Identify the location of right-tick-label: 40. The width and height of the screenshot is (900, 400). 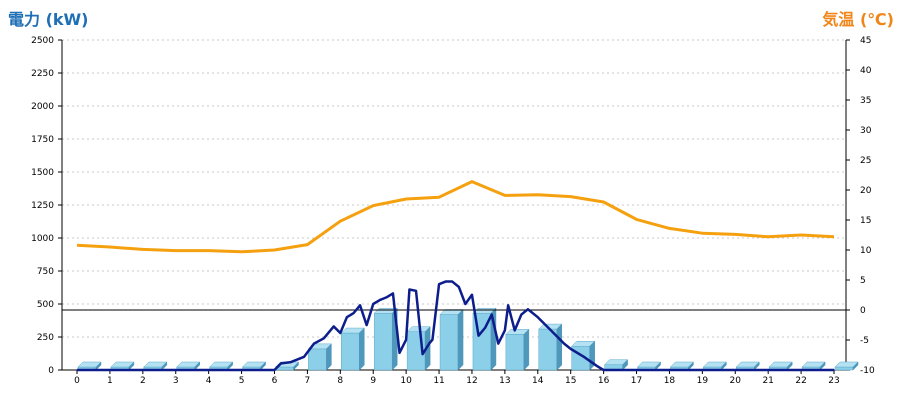
(866, 71).